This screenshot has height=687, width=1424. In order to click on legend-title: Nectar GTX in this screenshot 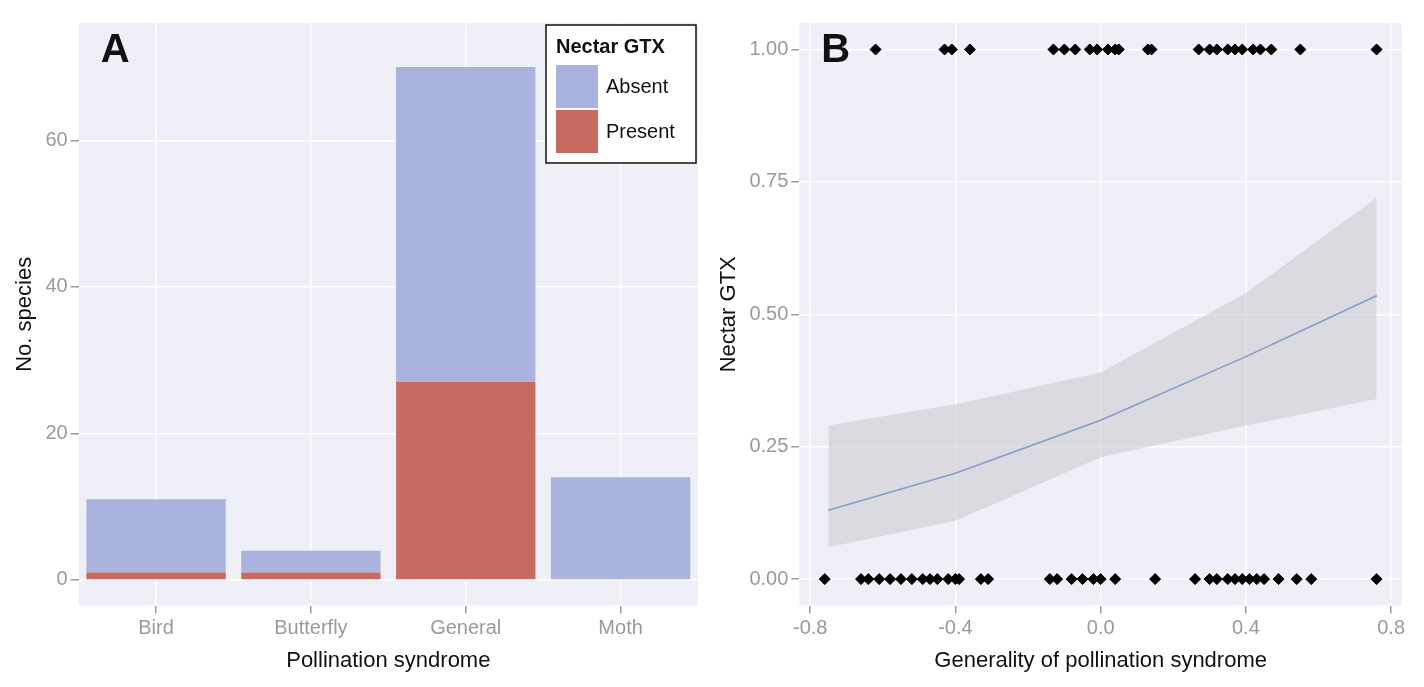, I will do `click(611, 45)`.